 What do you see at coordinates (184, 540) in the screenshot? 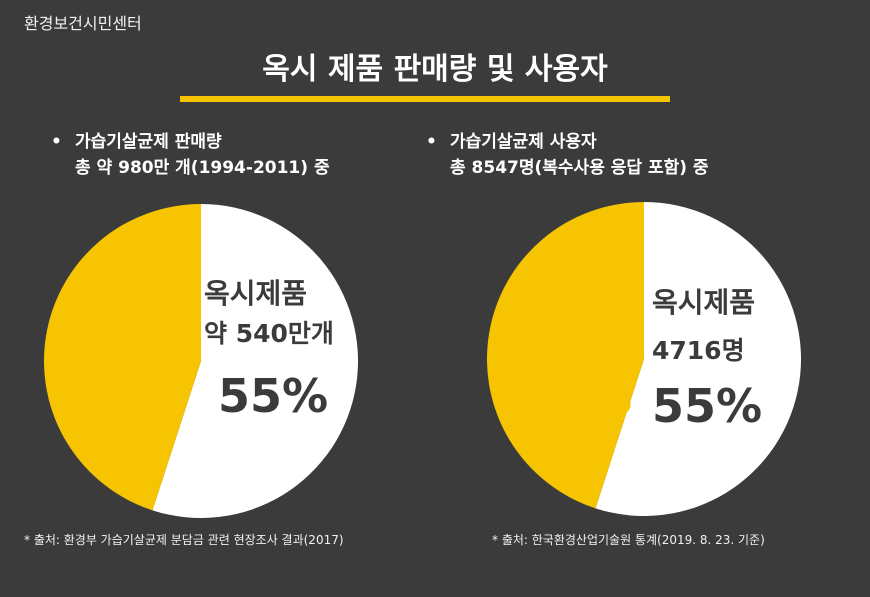
I see `left-source-note: * 출처: 환경부 가습기살균제 분담금 관련 현장조사 결과(2017)` at bounding box center [184, 540].